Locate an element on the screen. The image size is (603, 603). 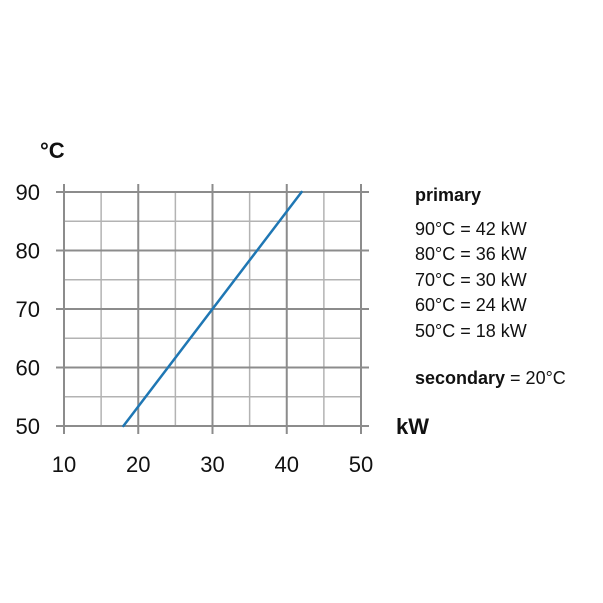
legend-title: primary is located at coordinates (448, 195).